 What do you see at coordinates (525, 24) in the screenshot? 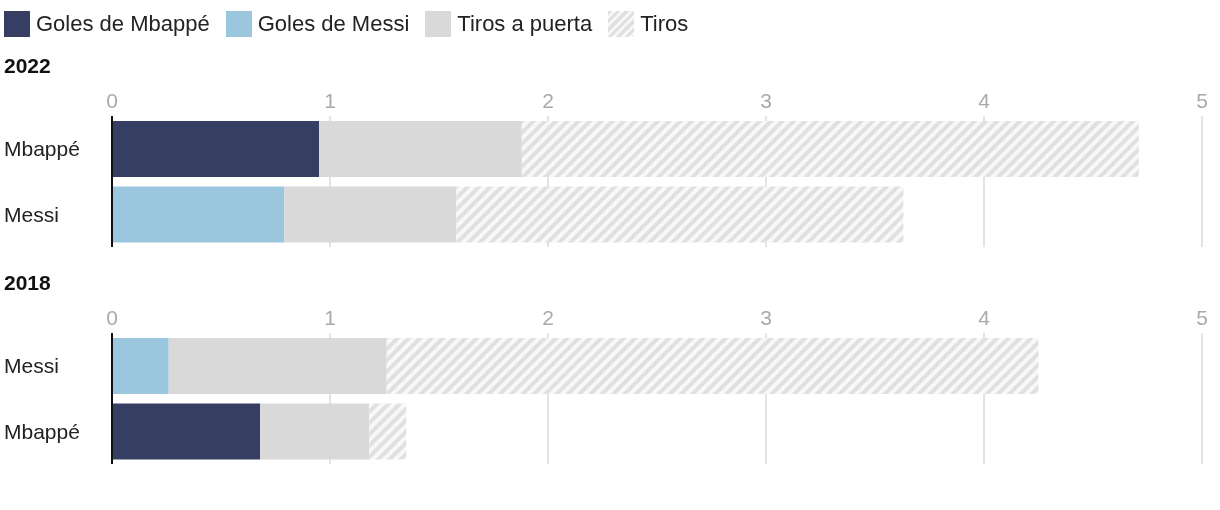
I see `legend-label: Tiros a puerta` at bounding box center [525, 24].